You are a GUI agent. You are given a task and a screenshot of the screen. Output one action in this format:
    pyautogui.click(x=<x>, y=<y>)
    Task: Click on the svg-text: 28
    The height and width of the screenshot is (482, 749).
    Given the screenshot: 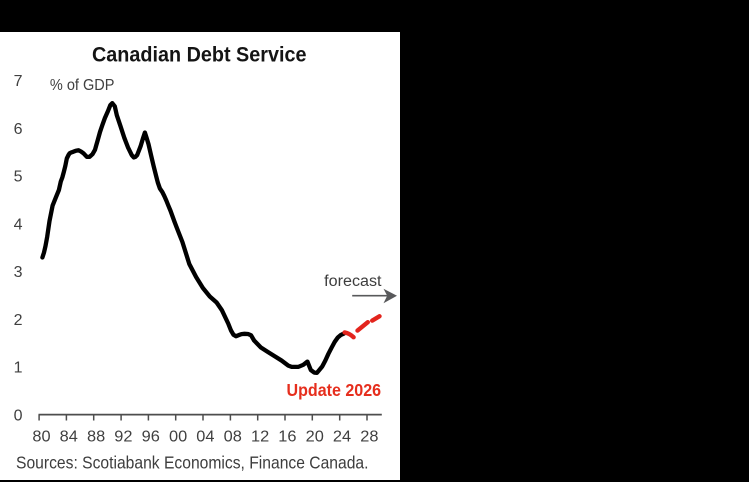 What is the action you would take?
    pyautogui.click(x=369, y=437)
    